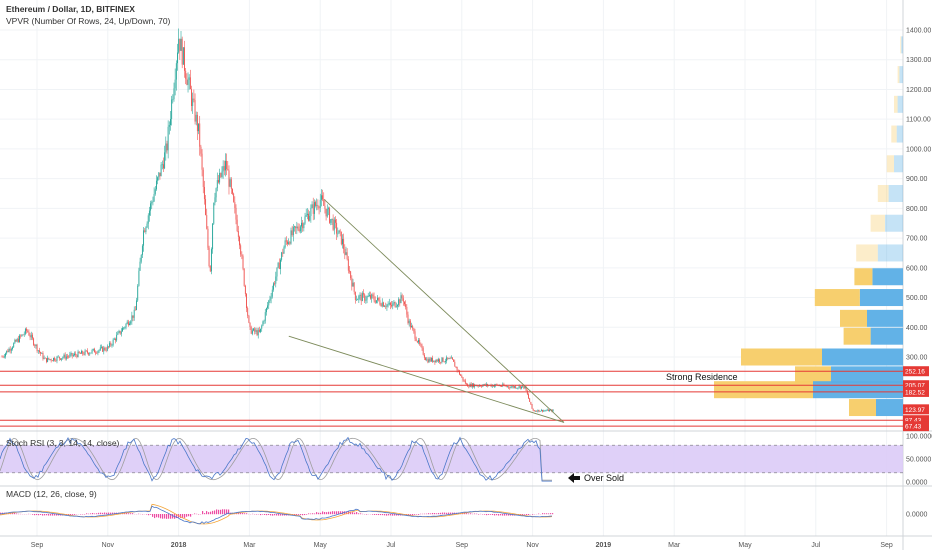 This screenshot has height=550, width=932. What do you see at coordinates (917, 268) in the screenshot?
I see `price-tick-label: 600.00` at bounding box center [917, 268].